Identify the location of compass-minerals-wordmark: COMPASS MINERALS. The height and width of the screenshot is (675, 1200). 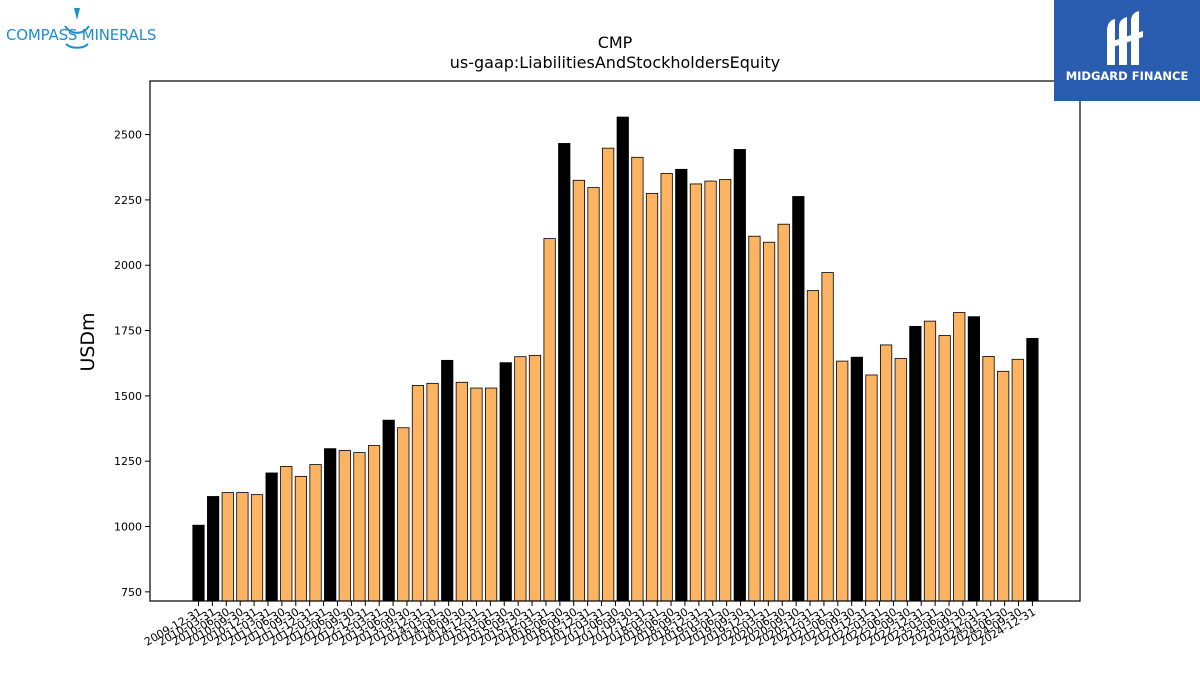
(81, 35).